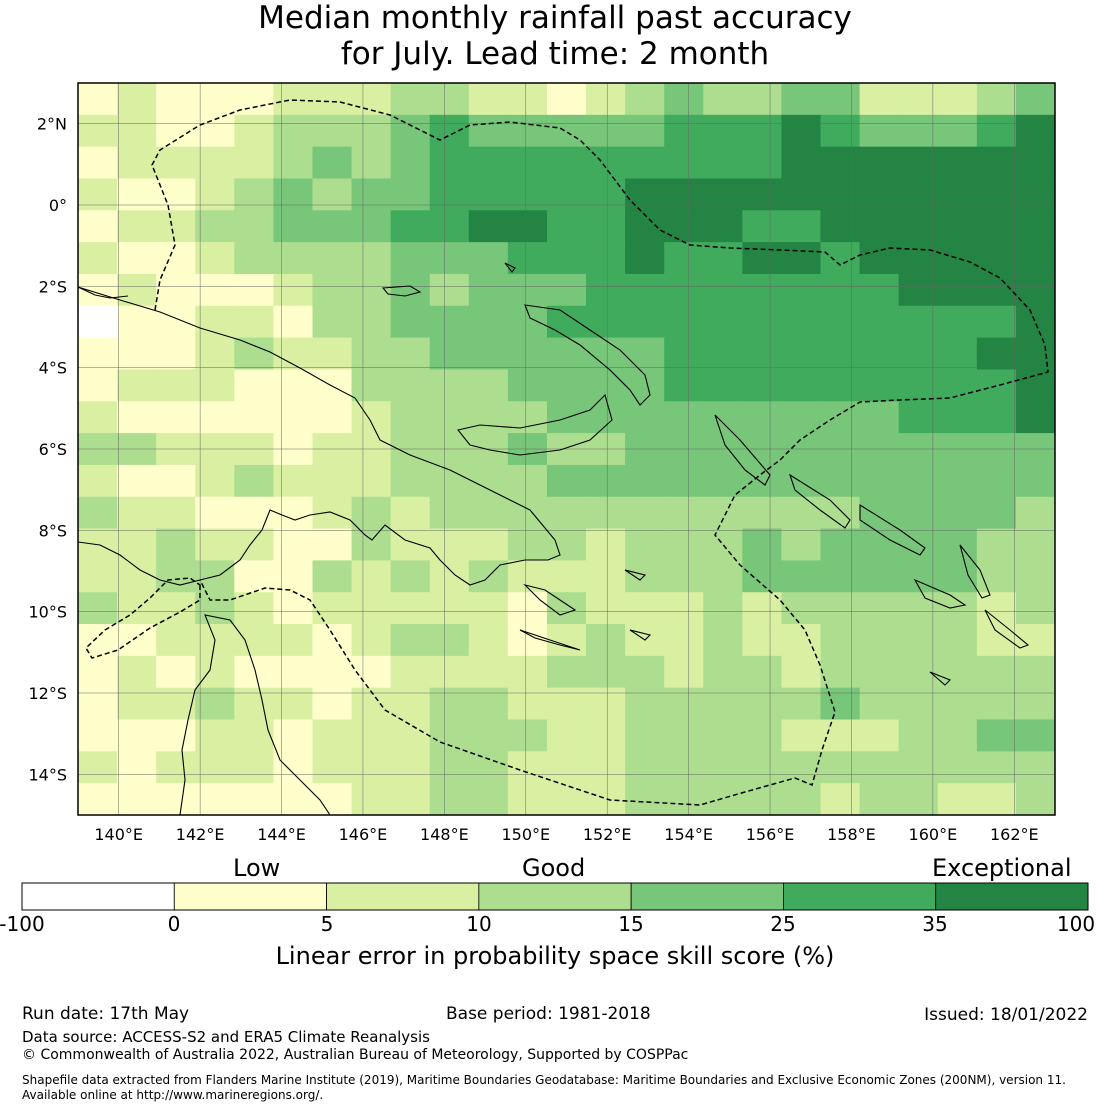 Image resolution: width=1110 pixels, height=1110 pixels. I want to click on coastline-new-britain, so click(535, 424).